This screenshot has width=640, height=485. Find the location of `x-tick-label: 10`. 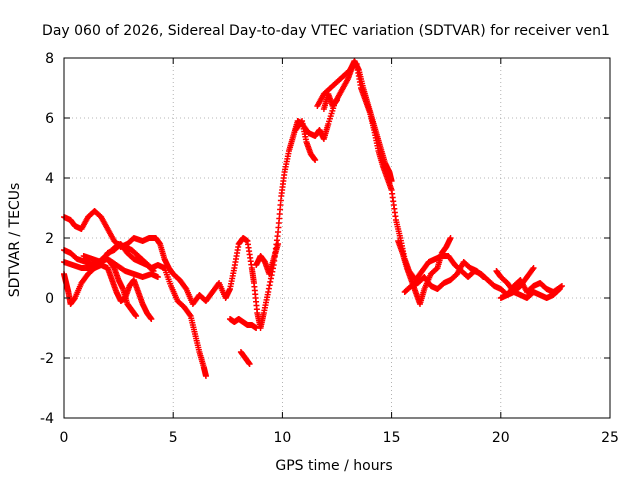

x-tick-label: 10 is located at coordinates (282, 438).